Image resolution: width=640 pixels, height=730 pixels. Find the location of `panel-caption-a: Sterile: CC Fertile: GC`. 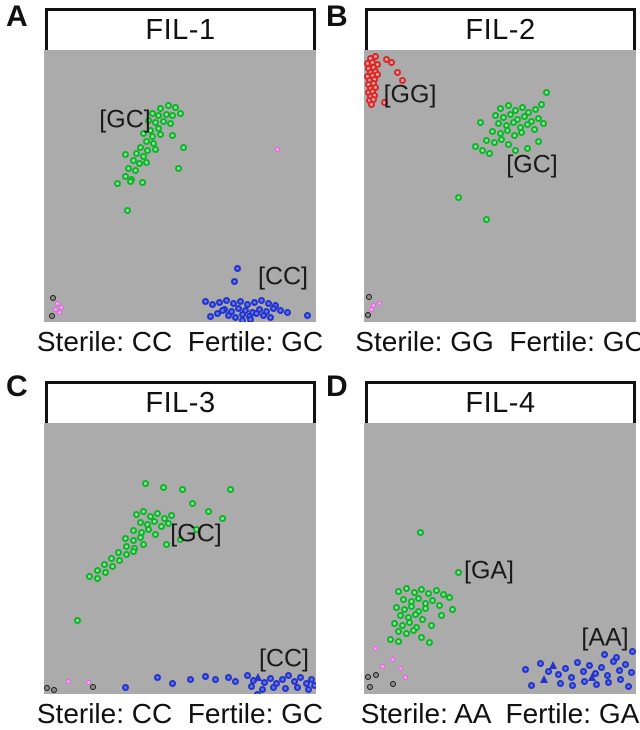

panel-caption-a: Sterile: CC Fertile: GC is located at coordinates (180, 341).